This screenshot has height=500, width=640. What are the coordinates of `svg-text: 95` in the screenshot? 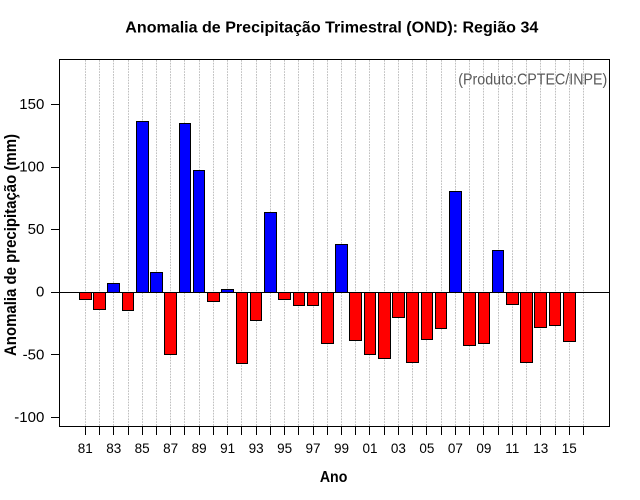 It's located at (284, 448).